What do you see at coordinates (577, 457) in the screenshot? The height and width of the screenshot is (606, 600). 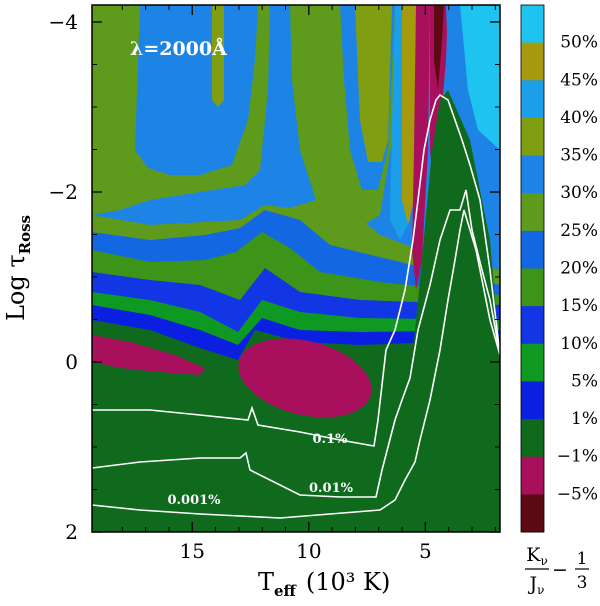 I see `colorbar-label: −1%` at bounding box center [577, 457].